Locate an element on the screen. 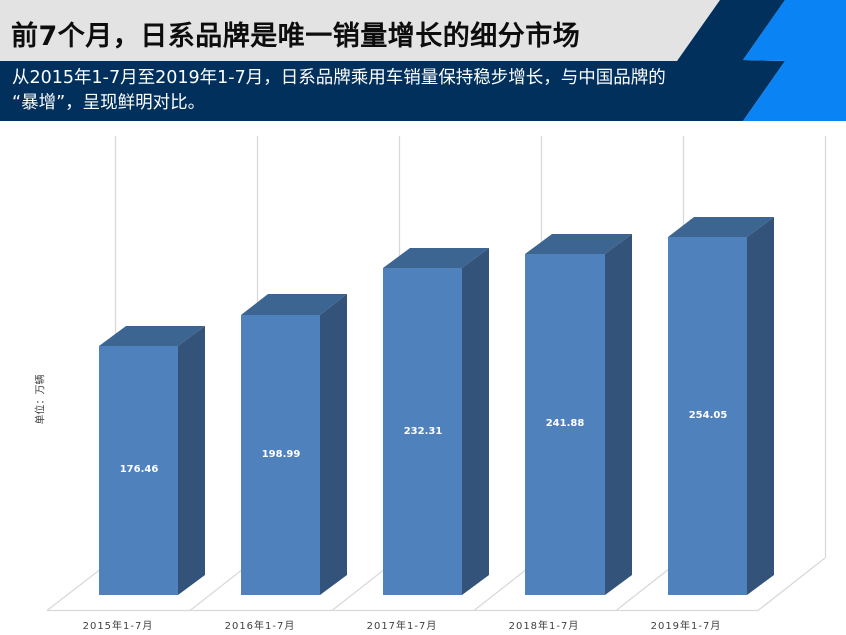 This screenshot has width=846, height=635. bar-2016 is located at coordinates (294, 444).